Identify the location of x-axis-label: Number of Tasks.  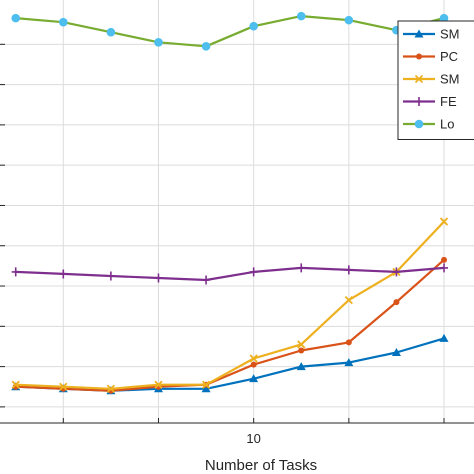
(261, 465).